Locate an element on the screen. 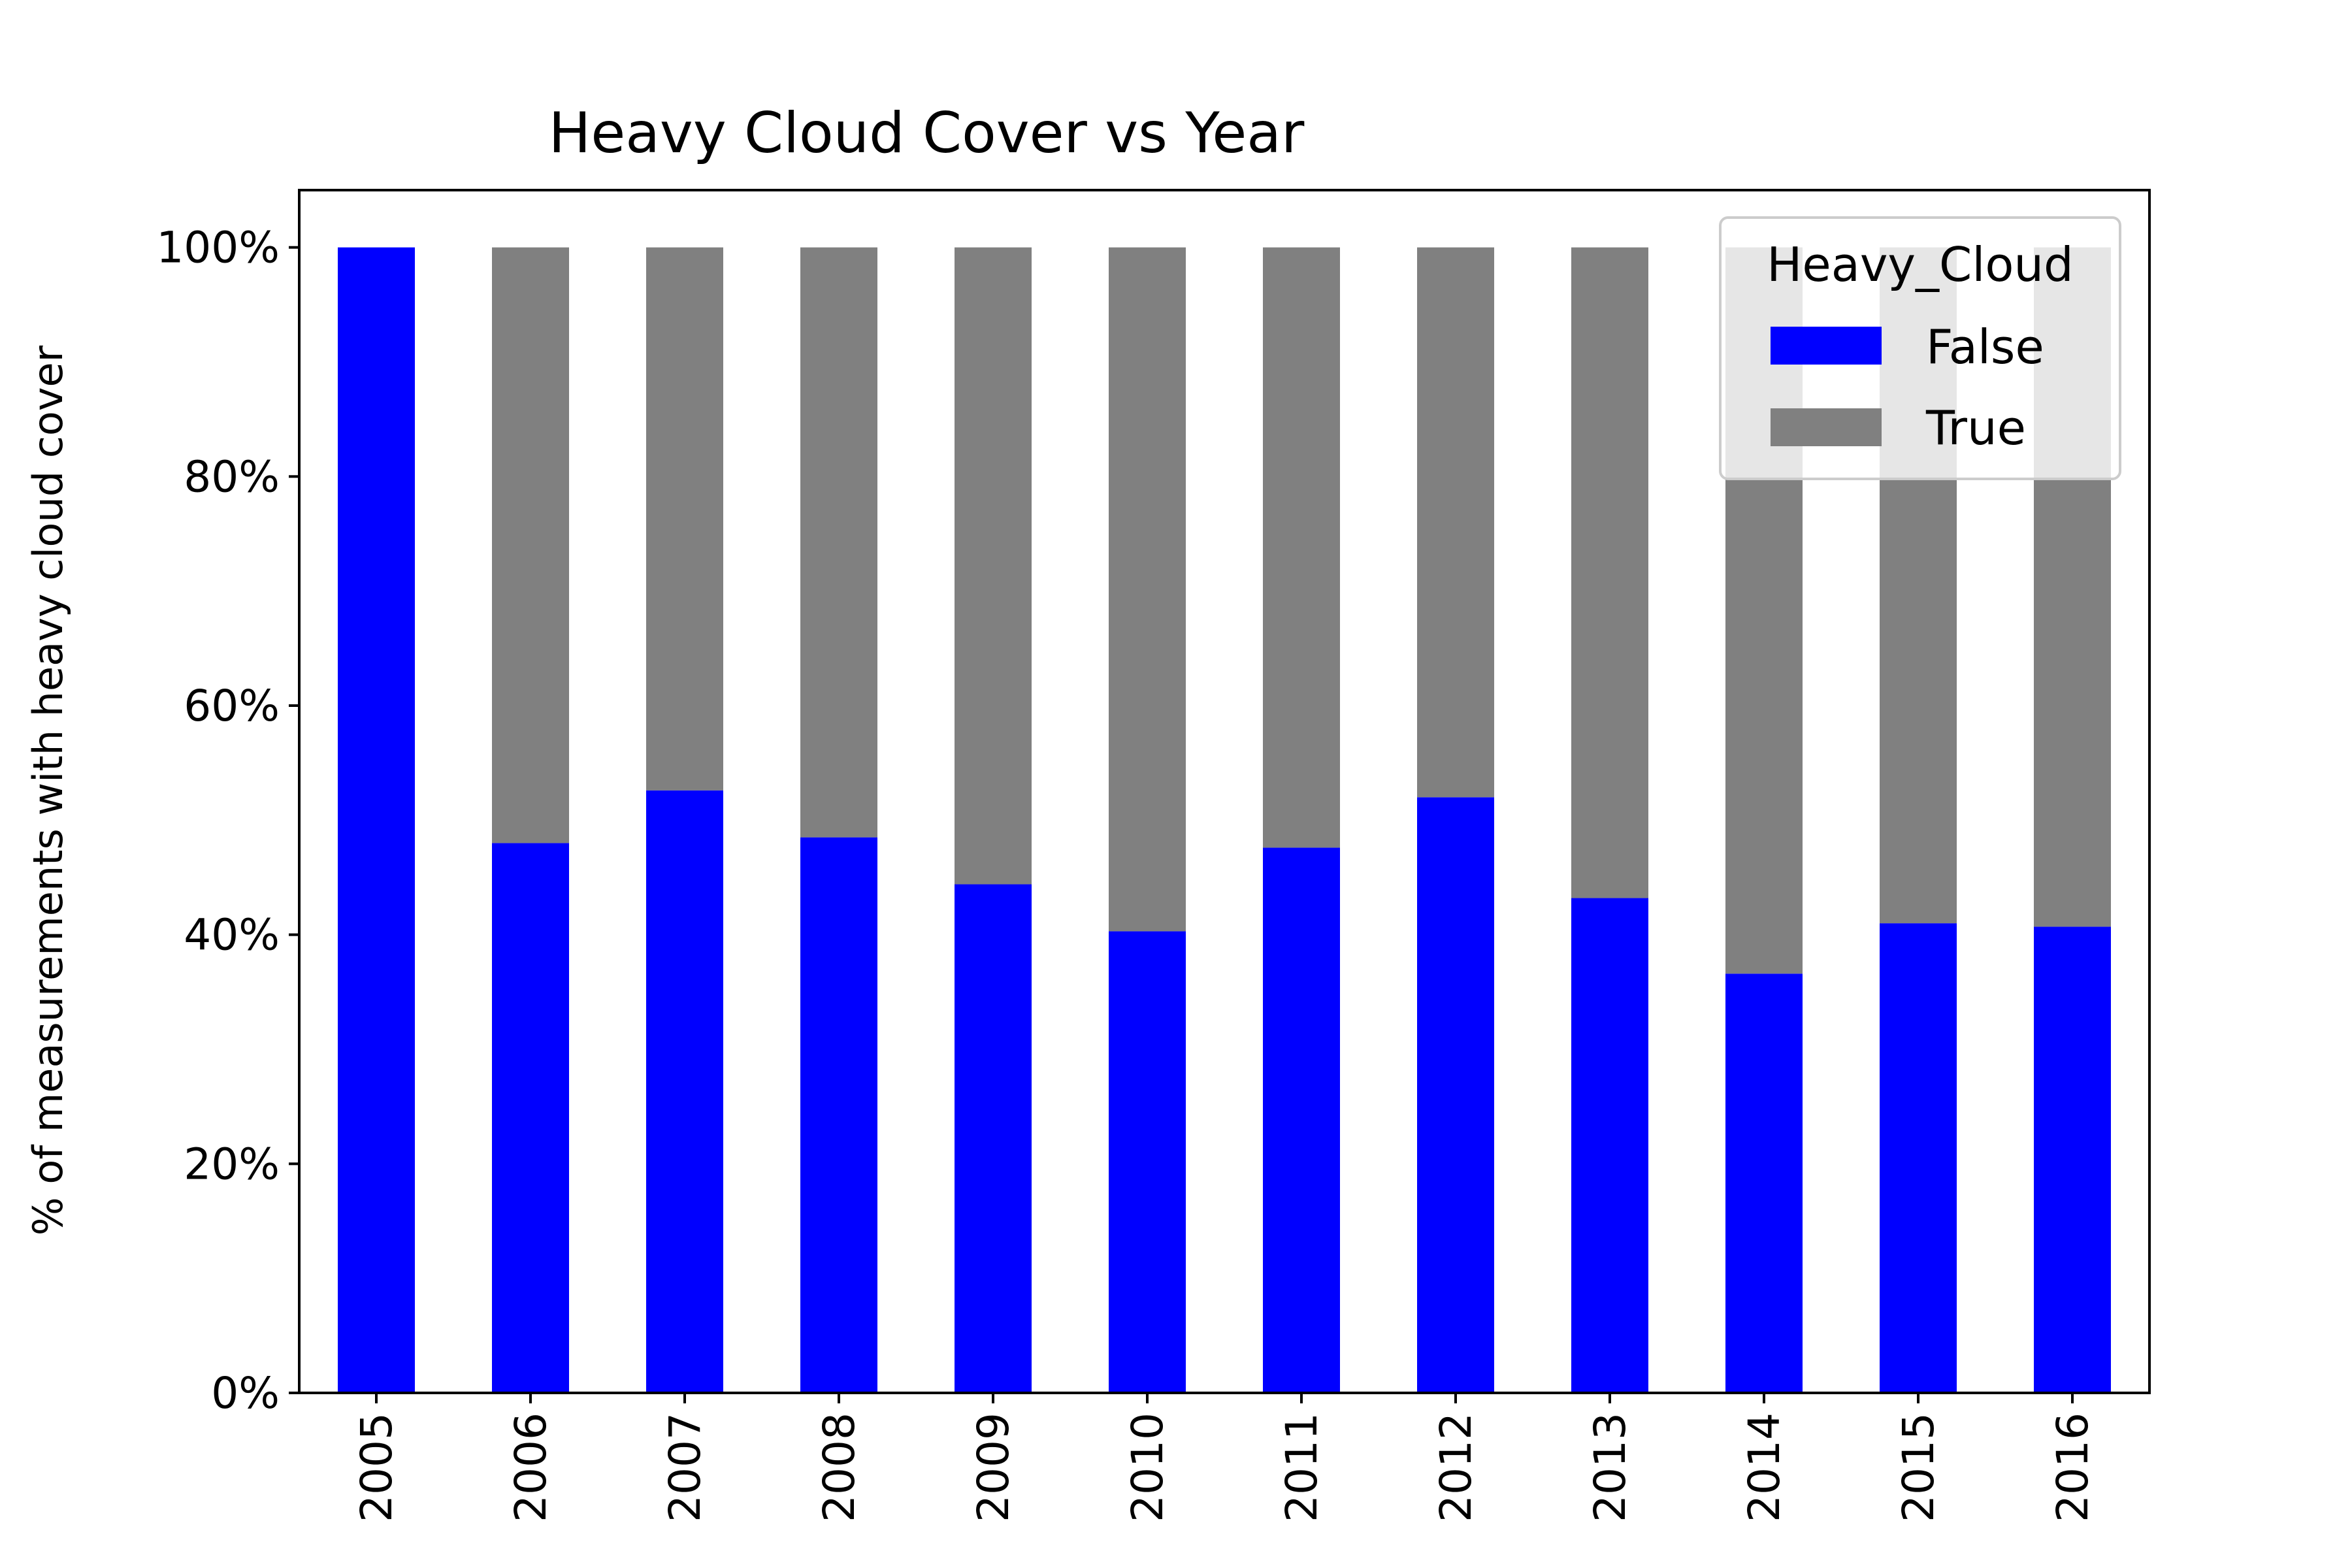  x-tick-label-2007: 2007 is located at coordinates (685, 1467).